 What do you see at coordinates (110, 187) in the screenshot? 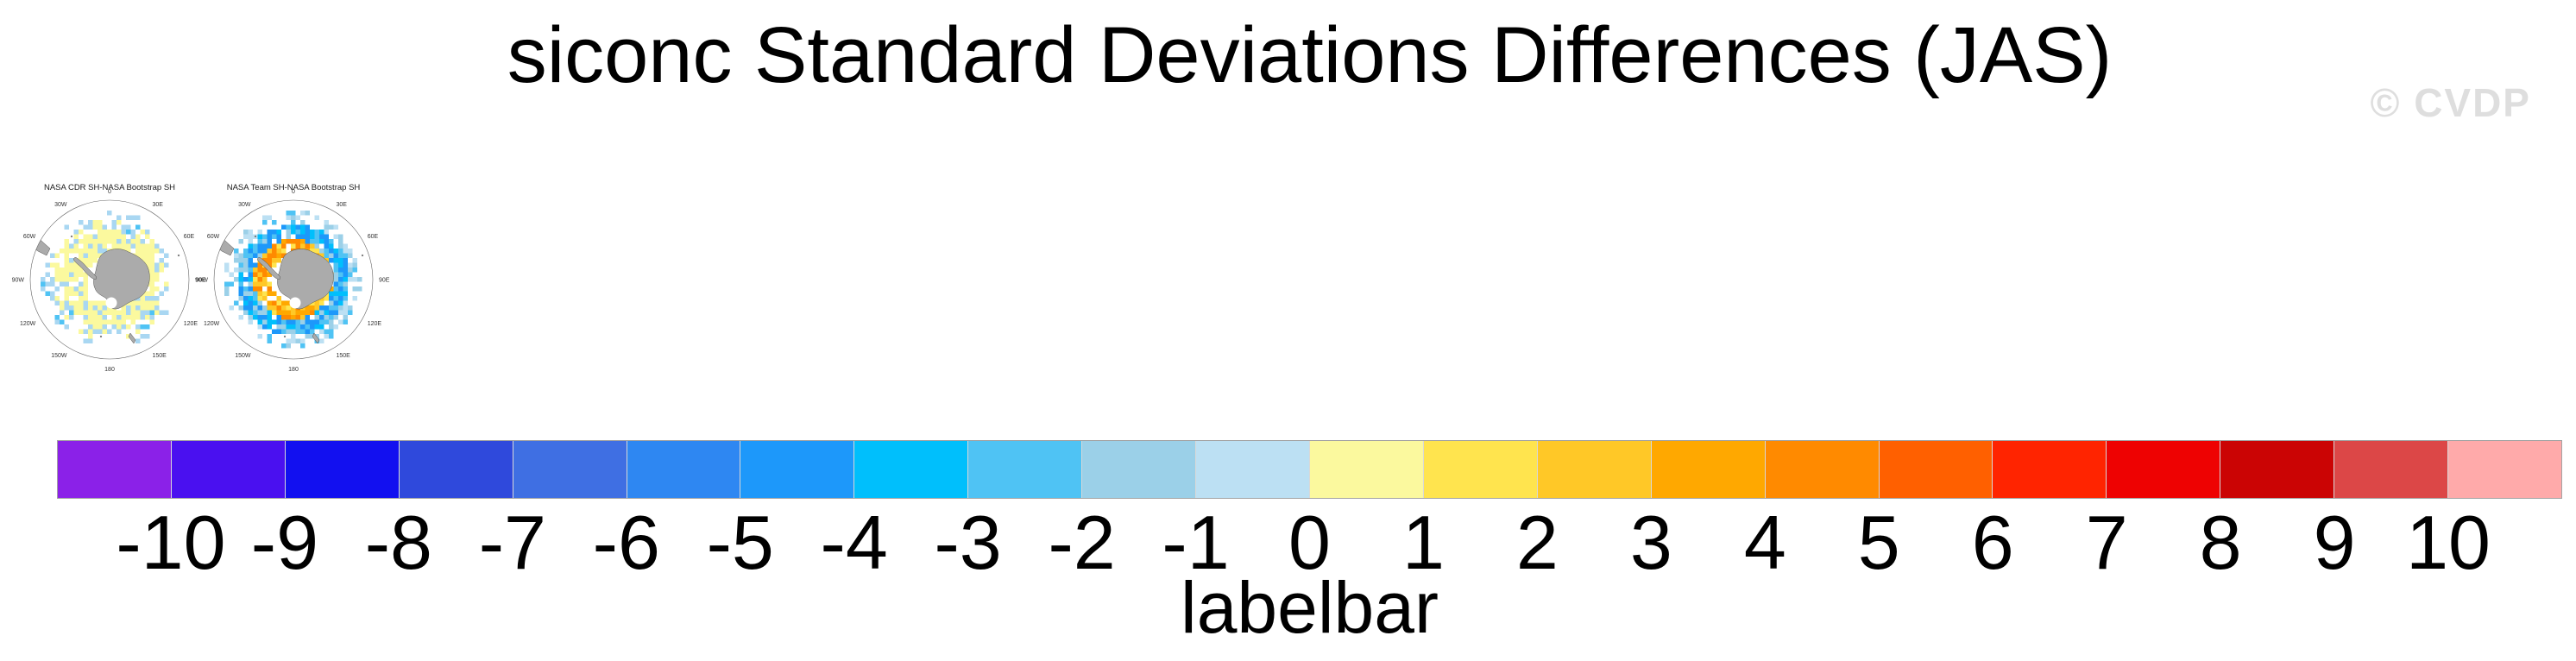
I see `map-panel-0-title: NASA CDR SH-NASA Bootstrap SH` at bounding box center [110, 187].